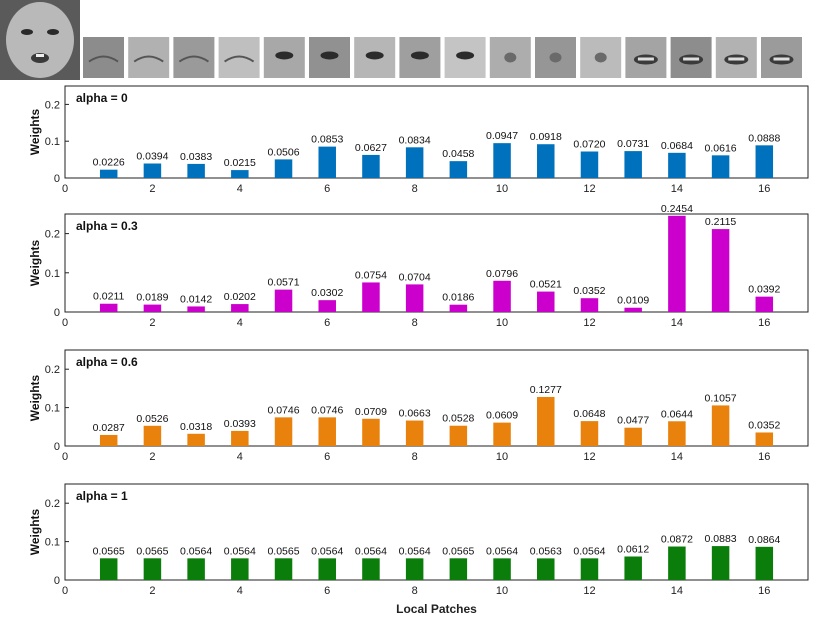 This screenshot has height=617, width=830. Describe the element at coordinates (327, 140) in the screenshot. I see `data-label-6: 0.0853` at that location.